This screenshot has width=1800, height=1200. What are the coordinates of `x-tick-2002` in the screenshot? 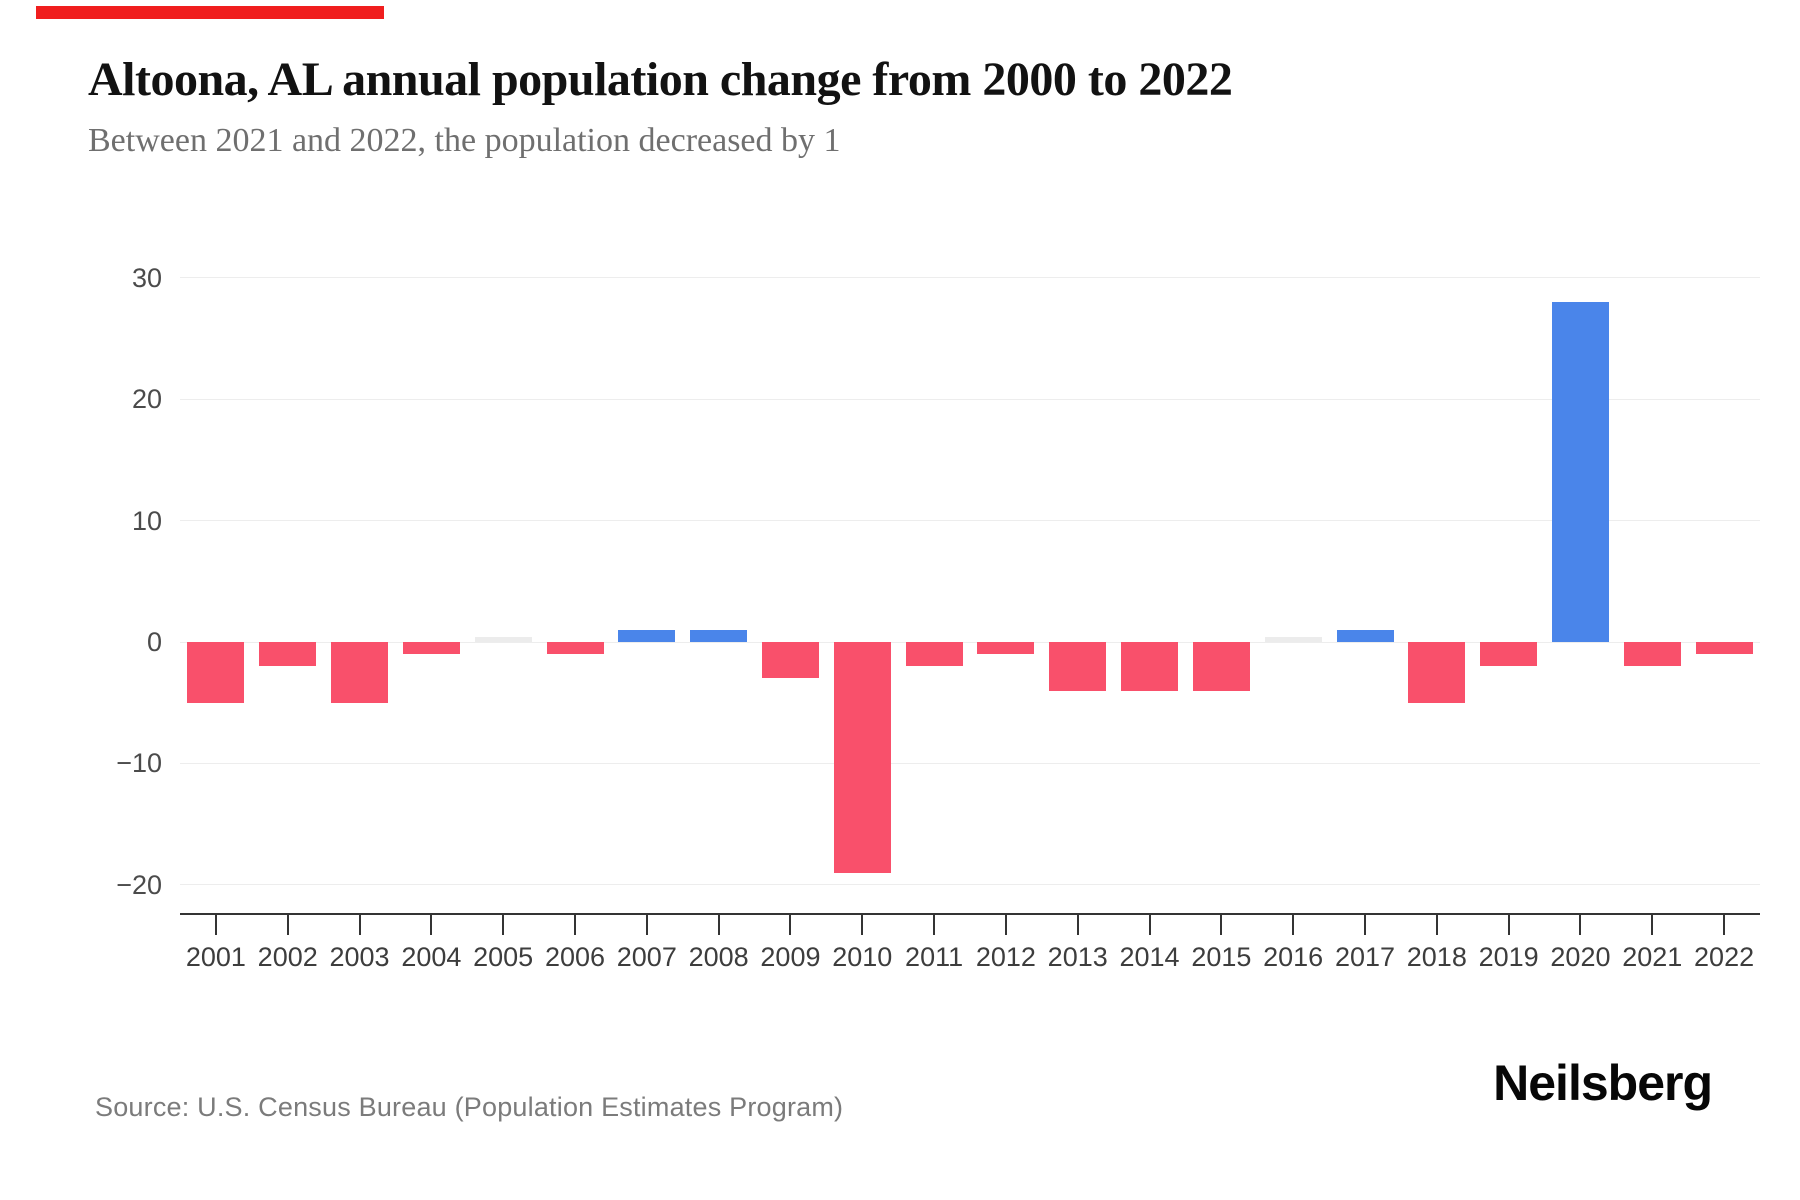 It's located at (287, 924).